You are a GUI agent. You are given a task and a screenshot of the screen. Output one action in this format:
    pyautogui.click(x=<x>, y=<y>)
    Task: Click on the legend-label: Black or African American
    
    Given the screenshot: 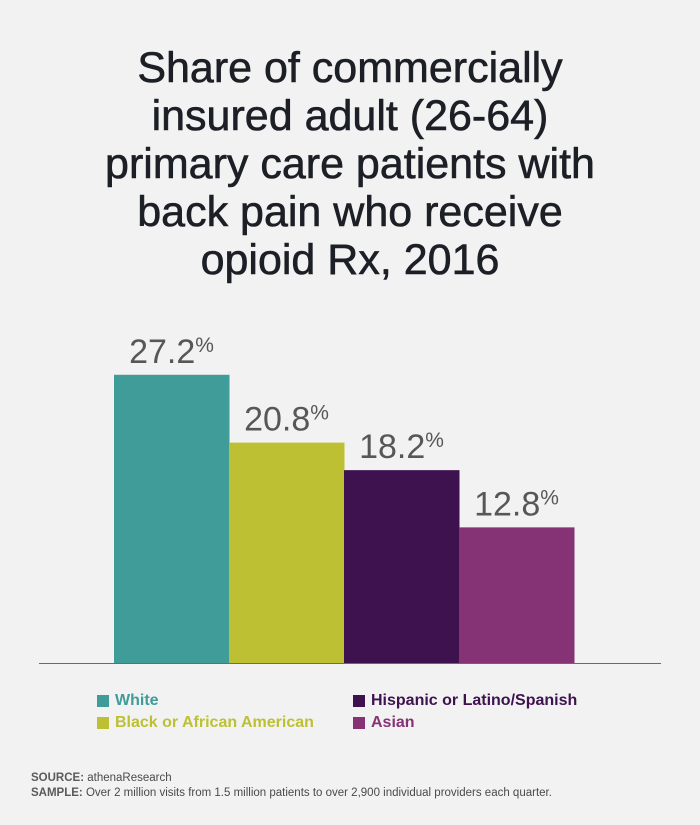 What is the action you would take?
    pyautogui.click(x=214, y=722)
    